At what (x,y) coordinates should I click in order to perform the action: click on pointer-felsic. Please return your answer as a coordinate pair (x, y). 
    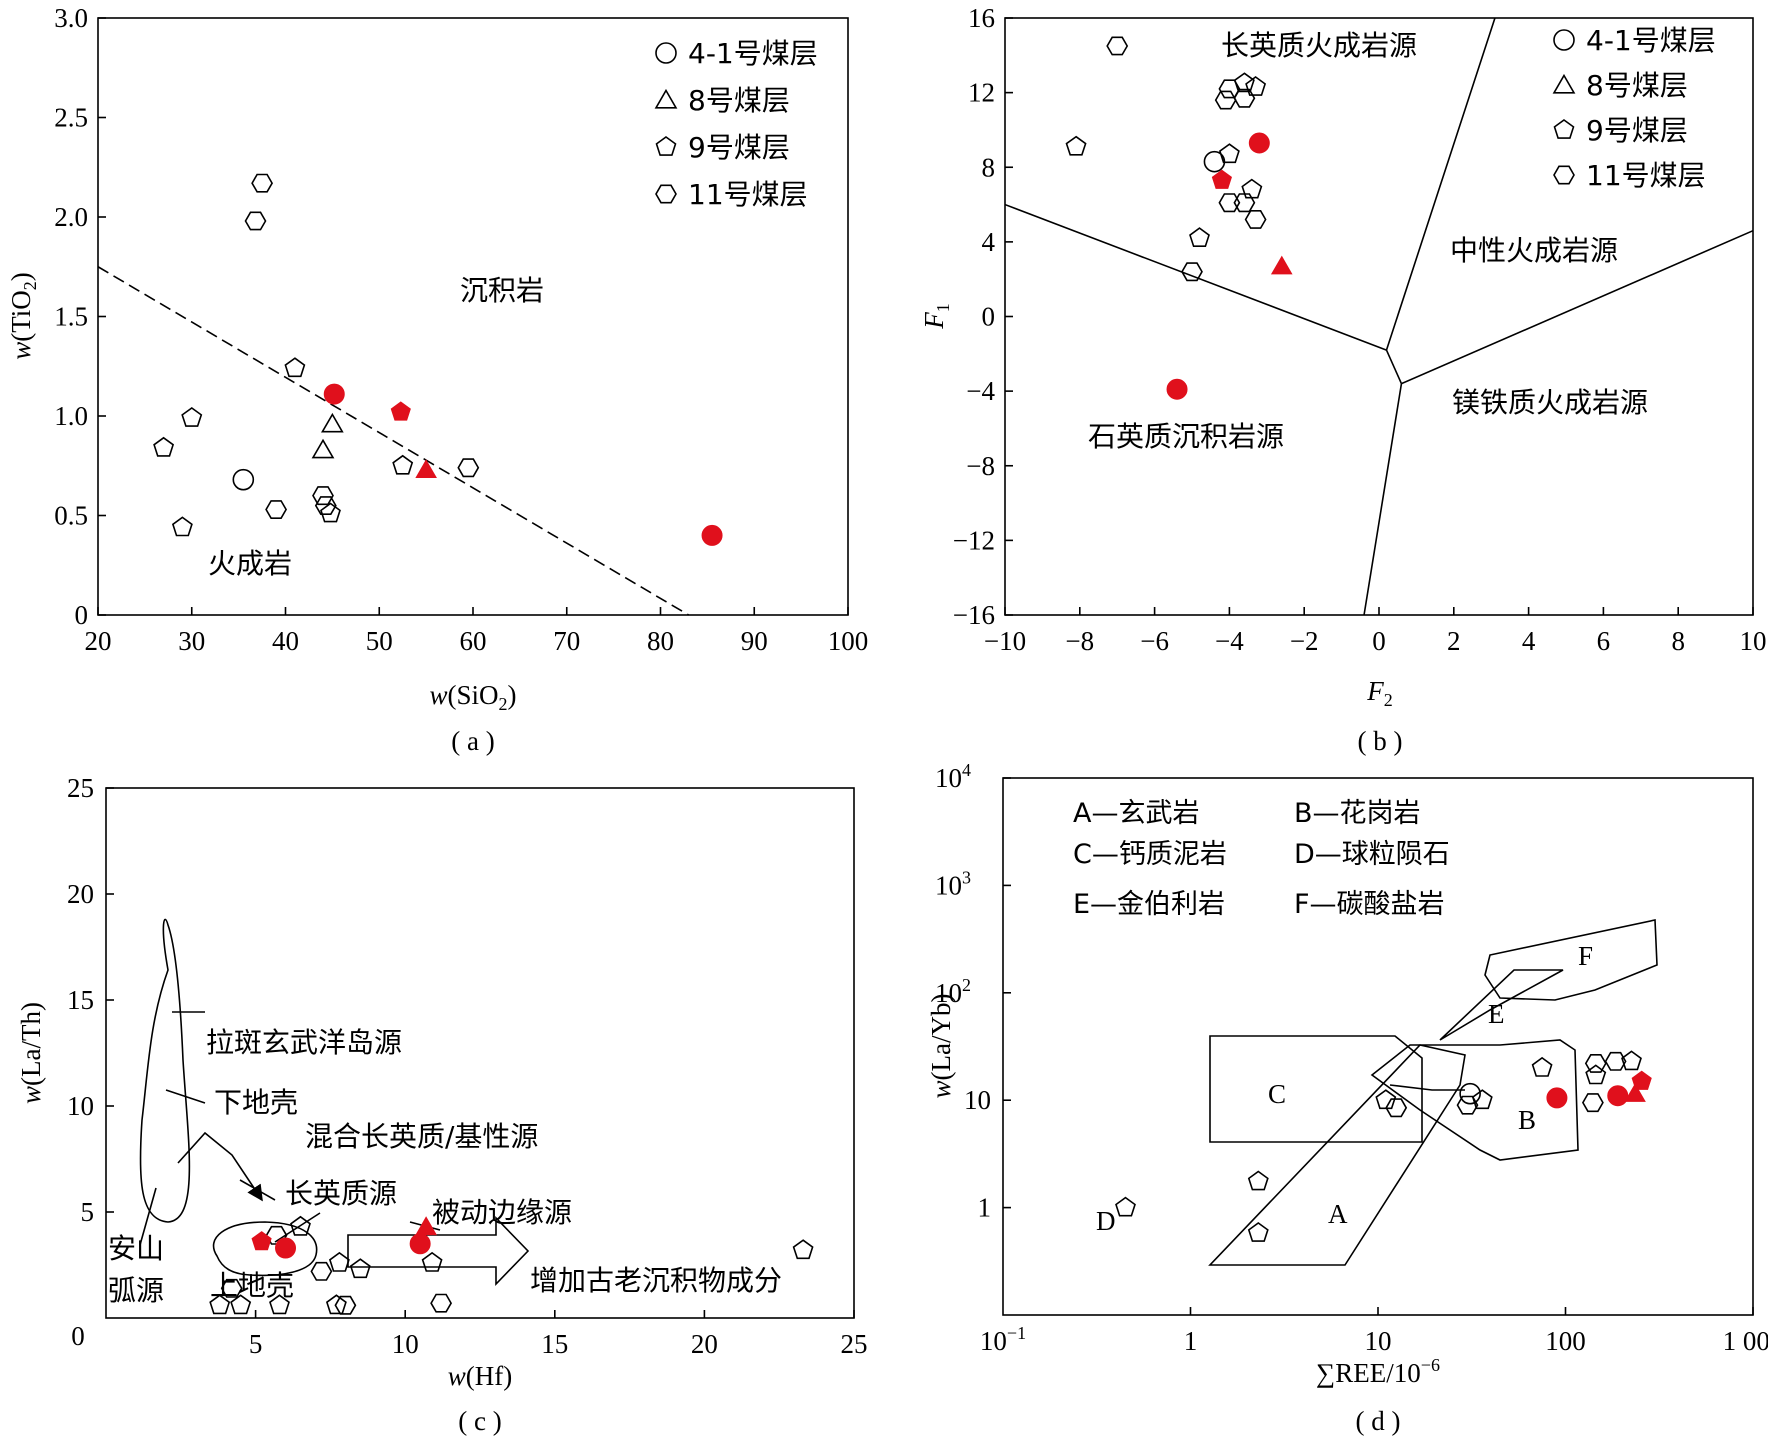
    Looking at the image, I should click on (297, 1227).